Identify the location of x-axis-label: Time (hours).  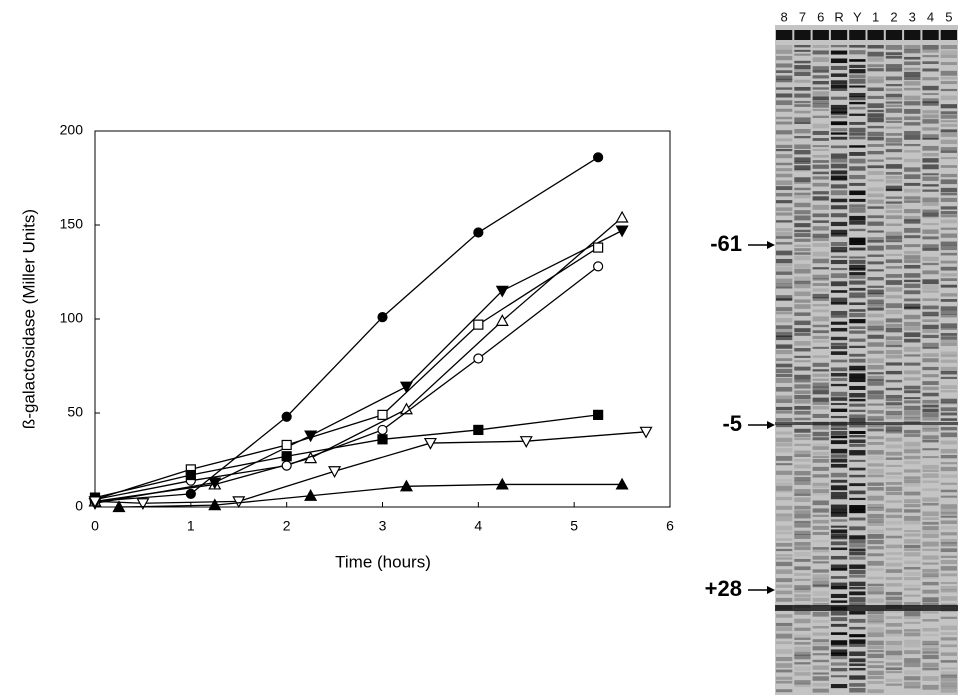
(383, 561).